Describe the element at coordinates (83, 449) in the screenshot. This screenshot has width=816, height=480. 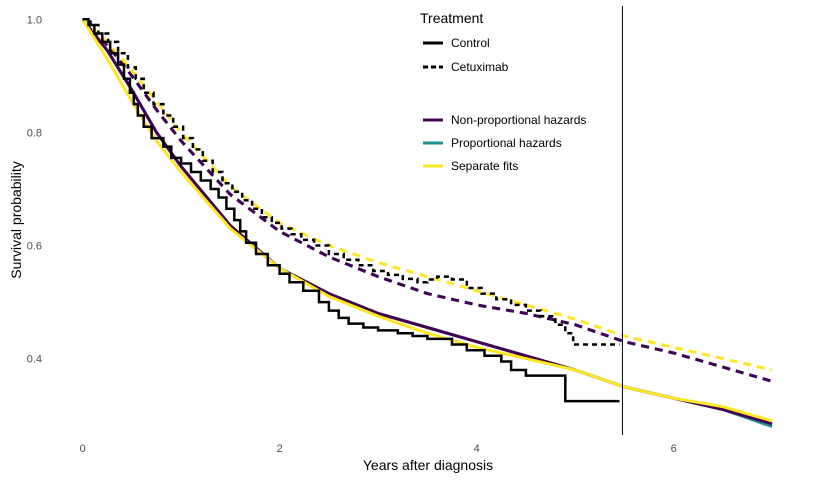
I see `x-tick-label: 0` at that location.